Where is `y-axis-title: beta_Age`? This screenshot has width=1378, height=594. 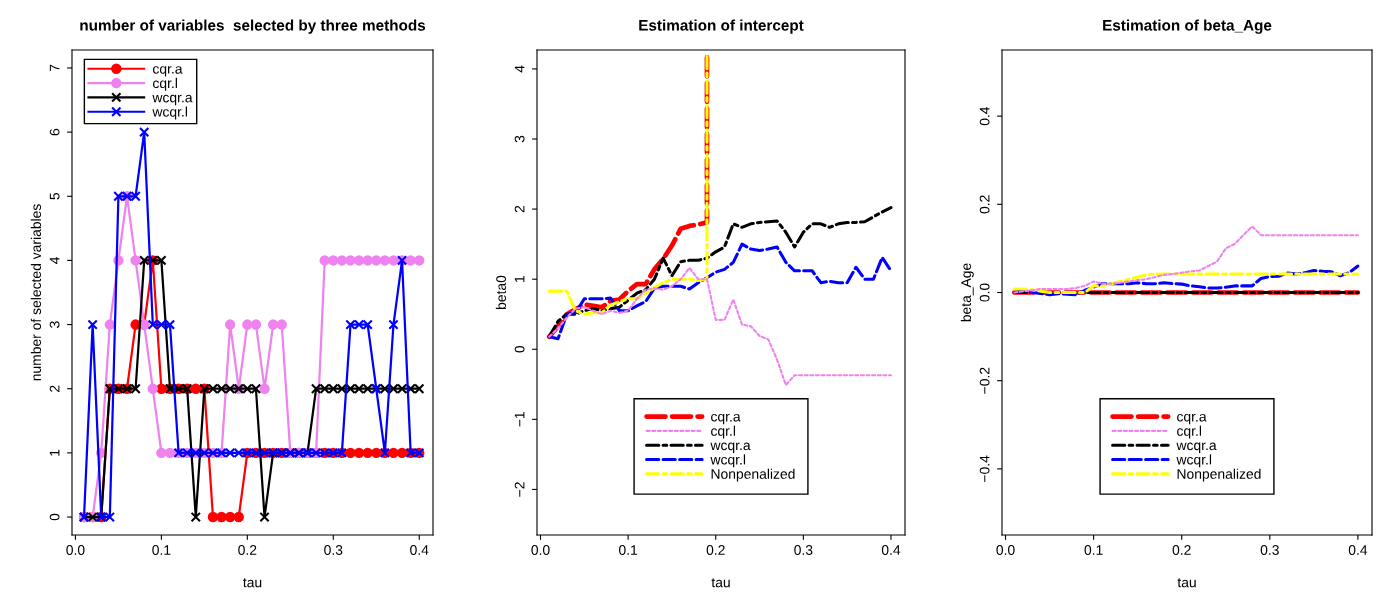
y-axis-title: beta_Age is located at coordinates (967, 292).